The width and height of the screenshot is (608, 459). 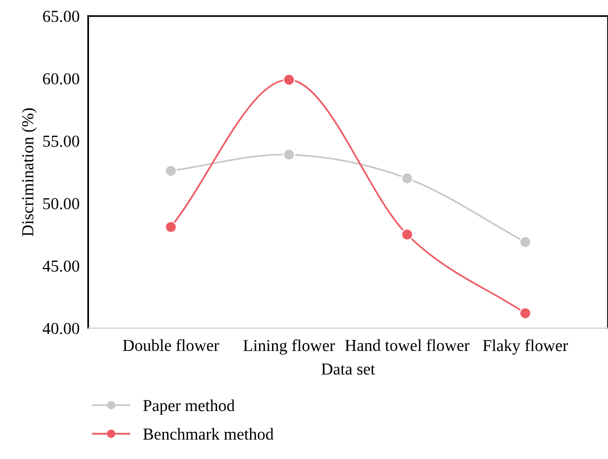 I want to click on legend-label: Benchmark method, so click(x=208, y=434).